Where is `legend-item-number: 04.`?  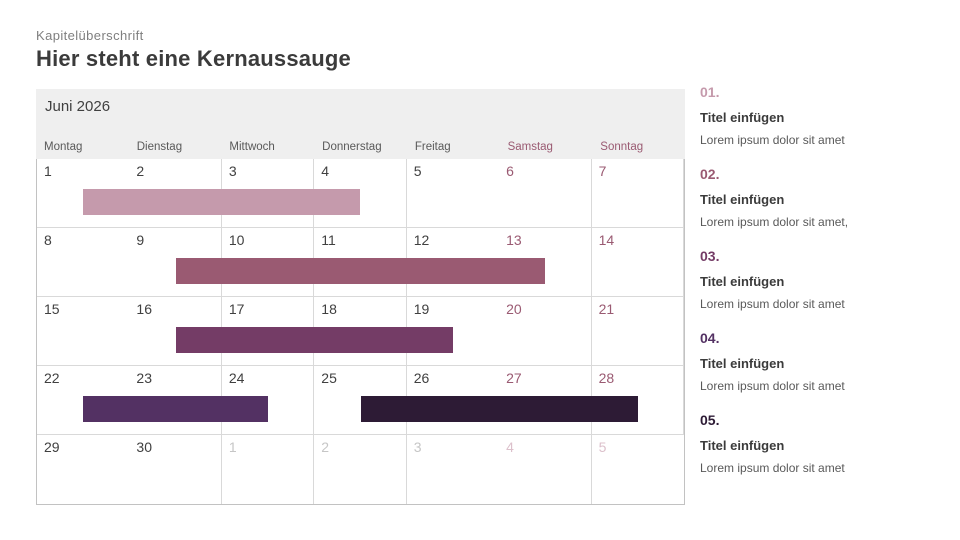 legend-item-number: 04. is located at coordinates (710, 338).